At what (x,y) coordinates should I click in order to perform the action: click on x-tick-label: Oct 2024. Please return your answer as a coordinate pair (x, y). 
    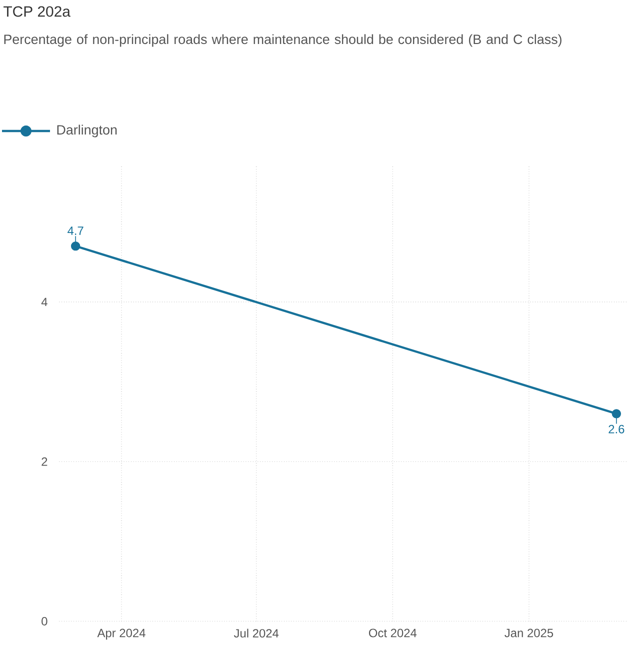
    Looking at the image, I should click on (393, 633).